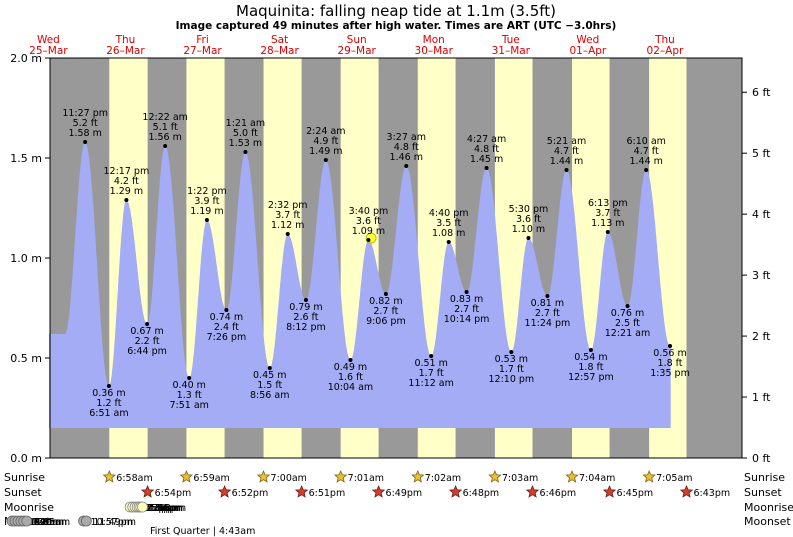 This screenshot has height=537, width=793. I want to click on sunset-time: 6:46pm, so click(558, 493).